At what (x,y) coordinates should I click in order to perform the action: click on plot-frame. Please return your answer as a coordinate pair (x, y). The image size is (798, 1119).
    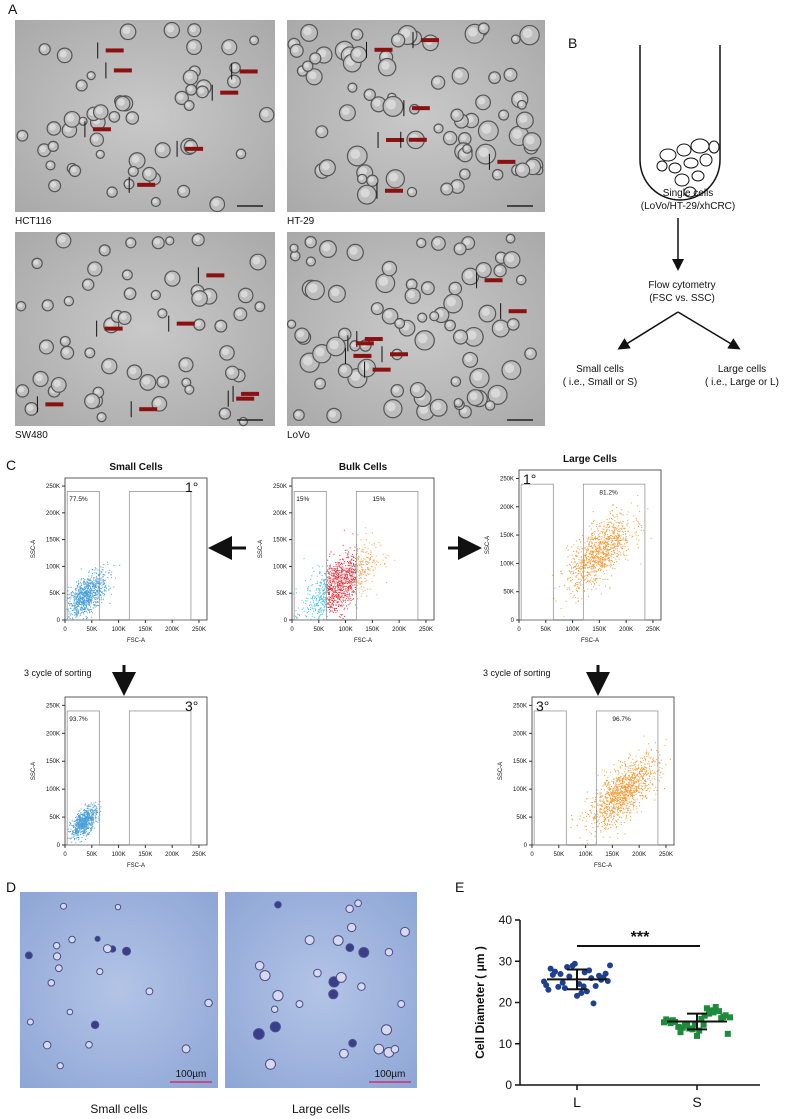
    Looking at the image, I should click on (590, 545).